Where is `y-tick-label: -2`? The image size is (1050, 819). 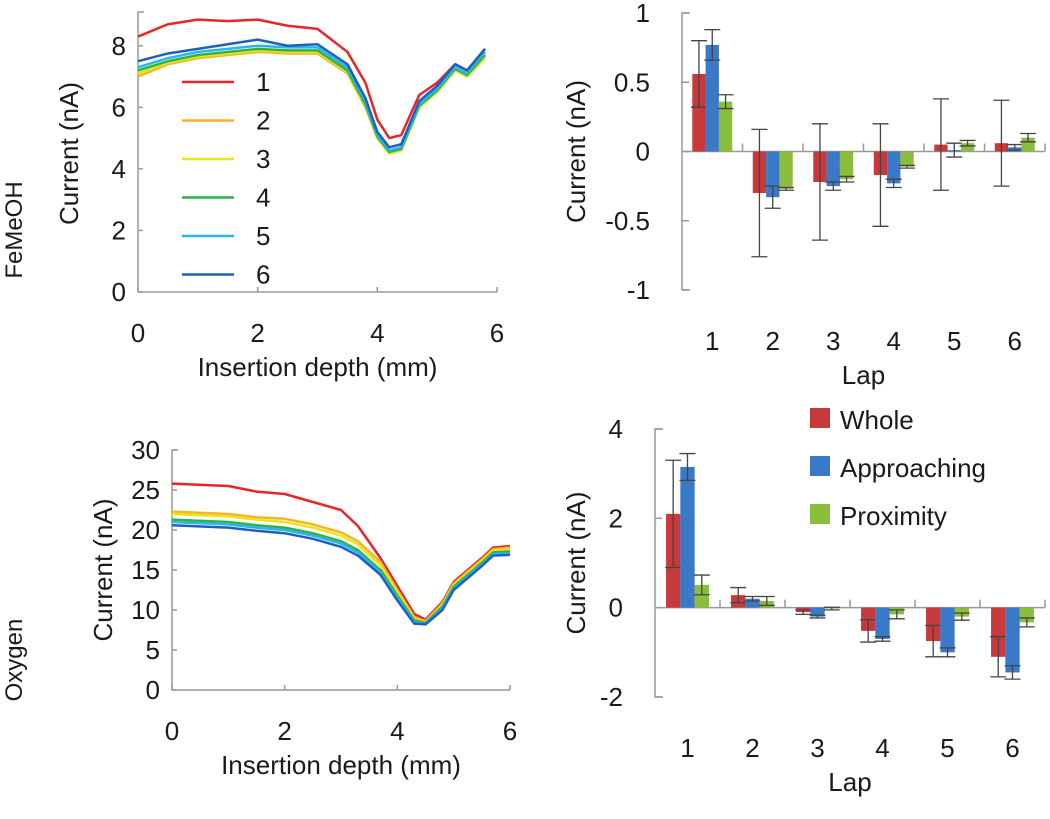
y-tick-label: -2 is located at coordinates (611, 697).